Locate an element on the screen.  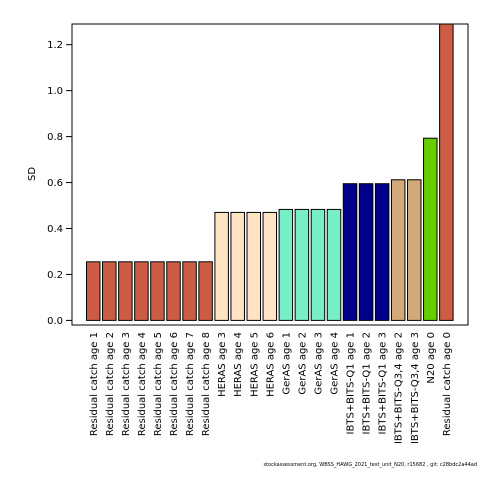
x-tick-label: GerAS age 4 is located at coordinates (335, 363).